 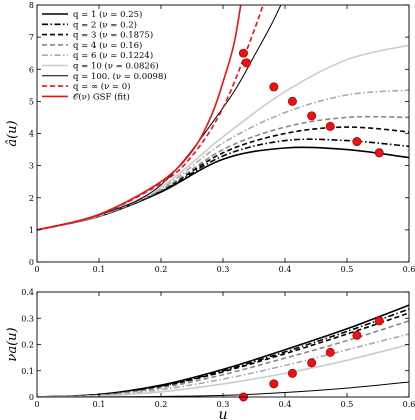 What do you see at coordinates (409, 404) in the screenshot?
I see `bottom-xtick-label: 0.6` at bounding box center [409, 404].